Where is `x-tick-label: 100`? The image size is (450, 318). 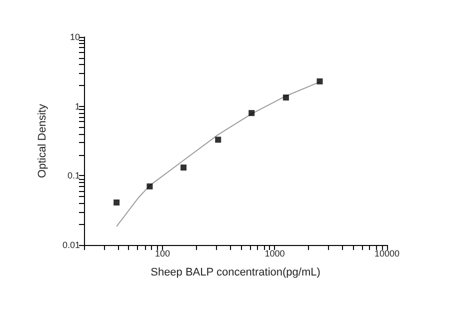
x-tick-label: 100 is located at coordinates (162, 253).